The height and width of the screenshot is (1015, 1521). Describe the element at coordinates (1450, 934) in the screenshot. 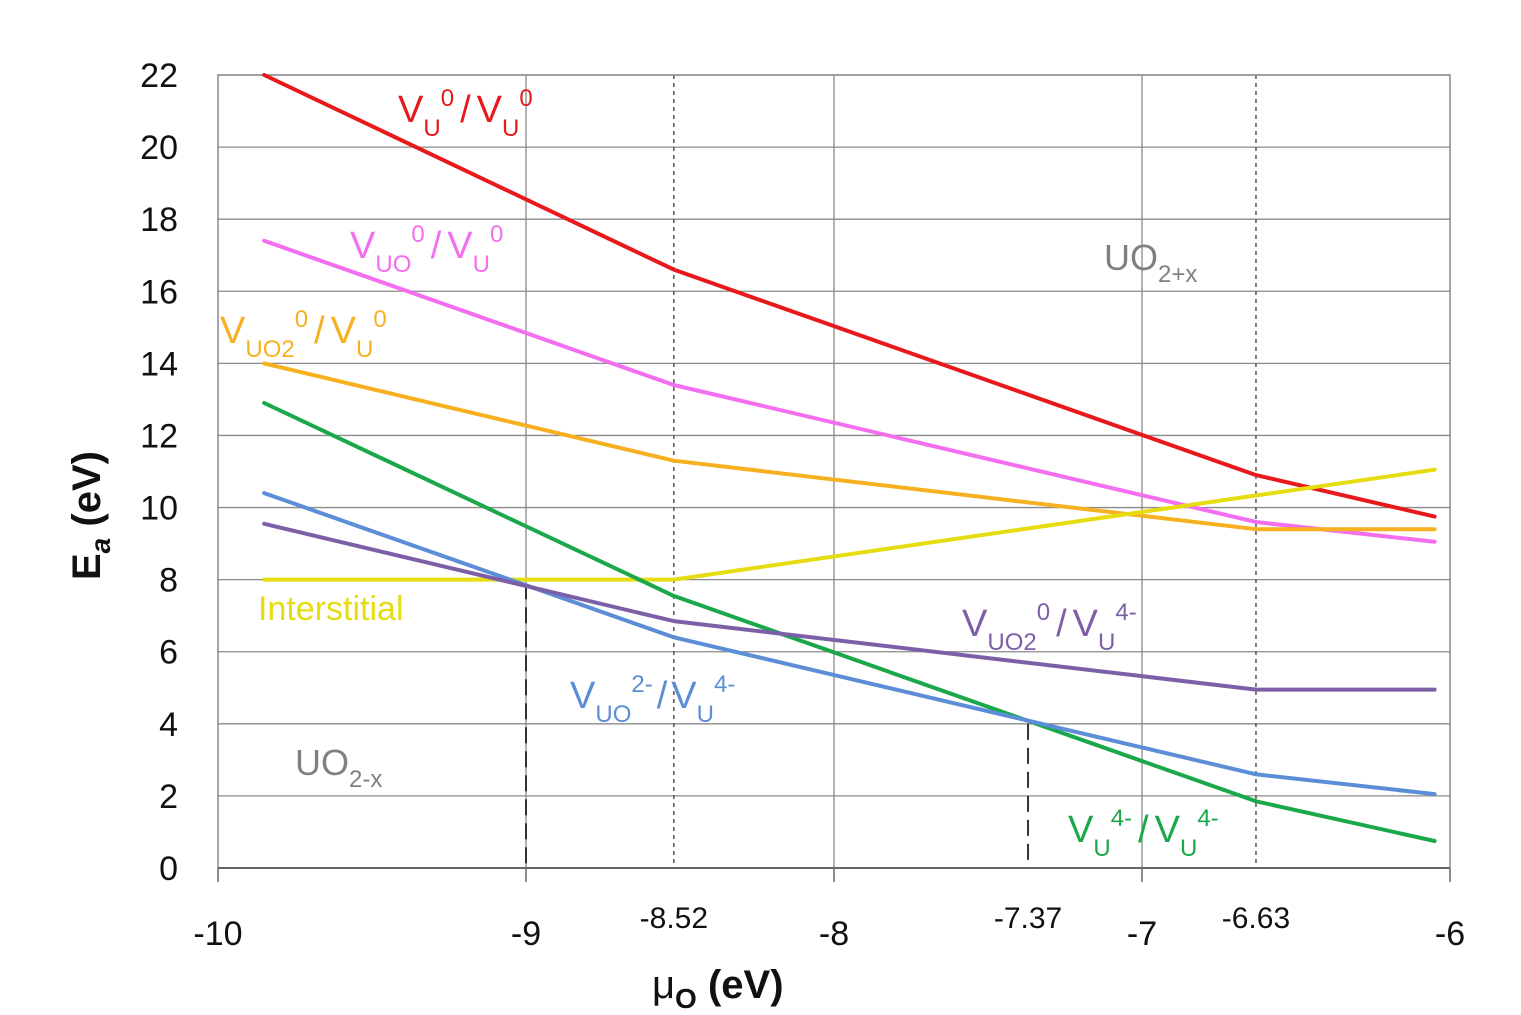

I see `x-tick-label: -6` at that location.